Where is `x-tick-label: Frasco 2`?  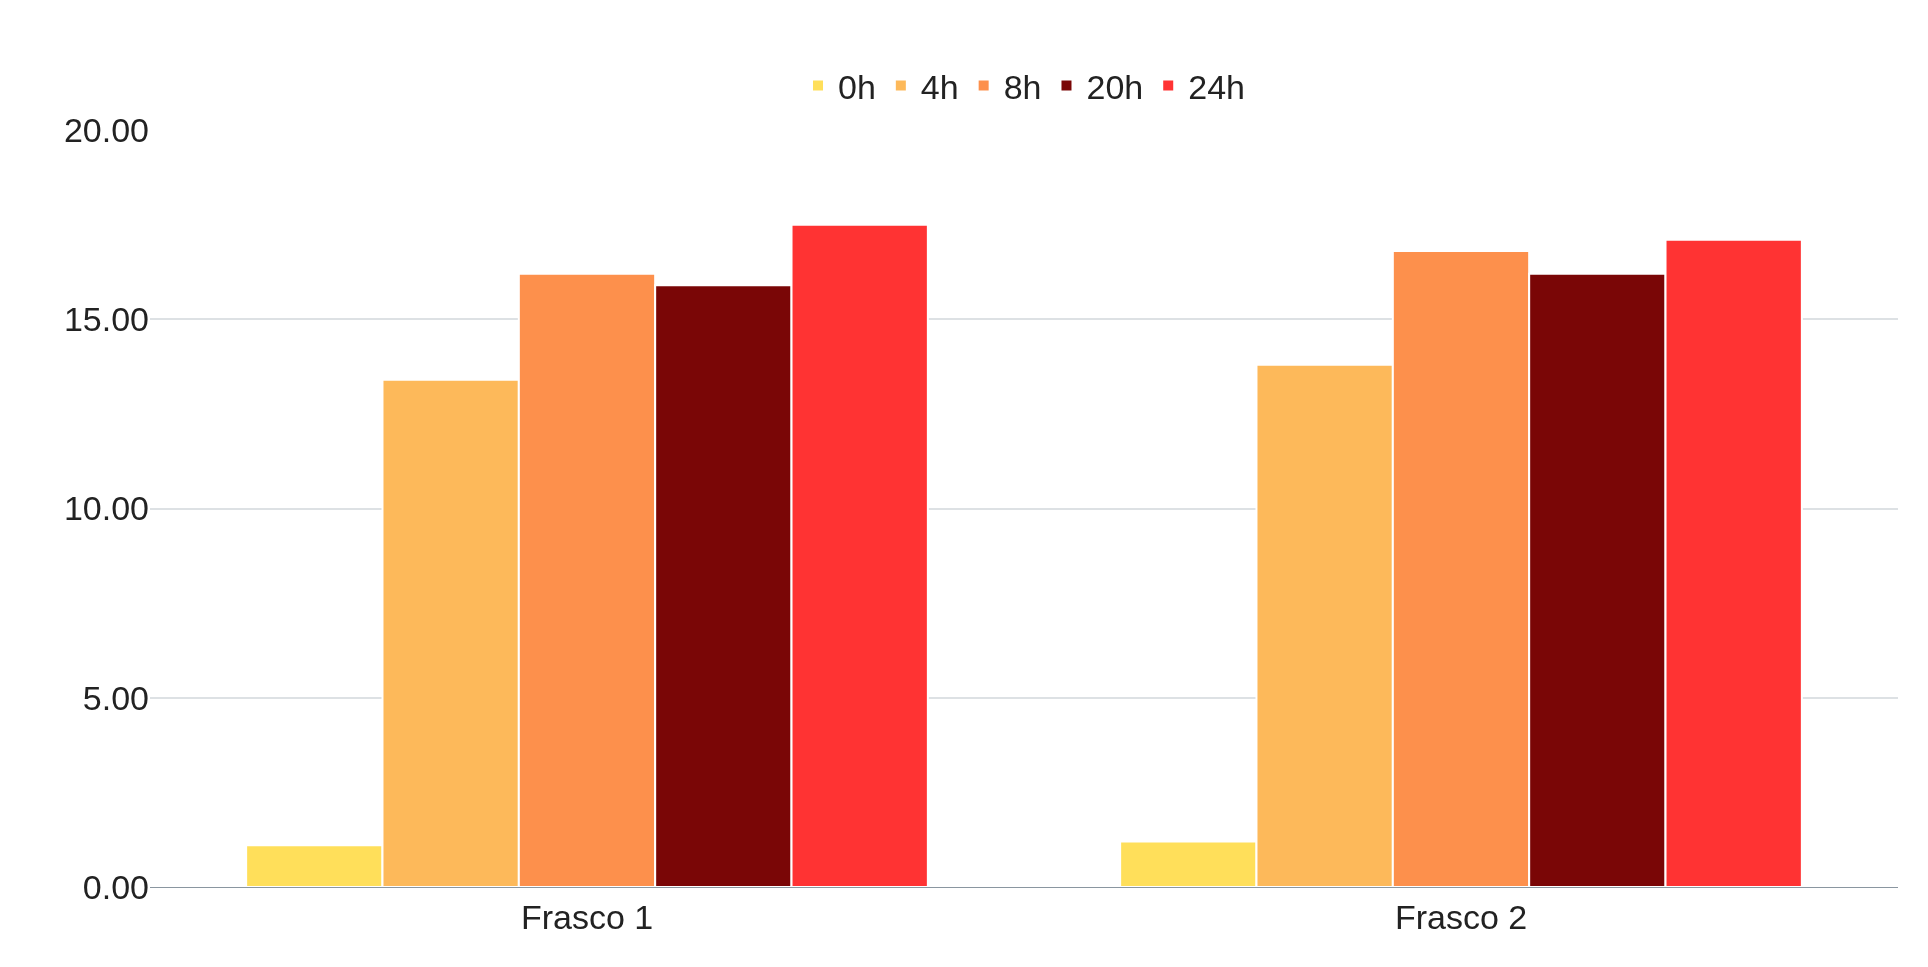
x-tick-label: Frasco 2 is located at coordinates (1461, 916).